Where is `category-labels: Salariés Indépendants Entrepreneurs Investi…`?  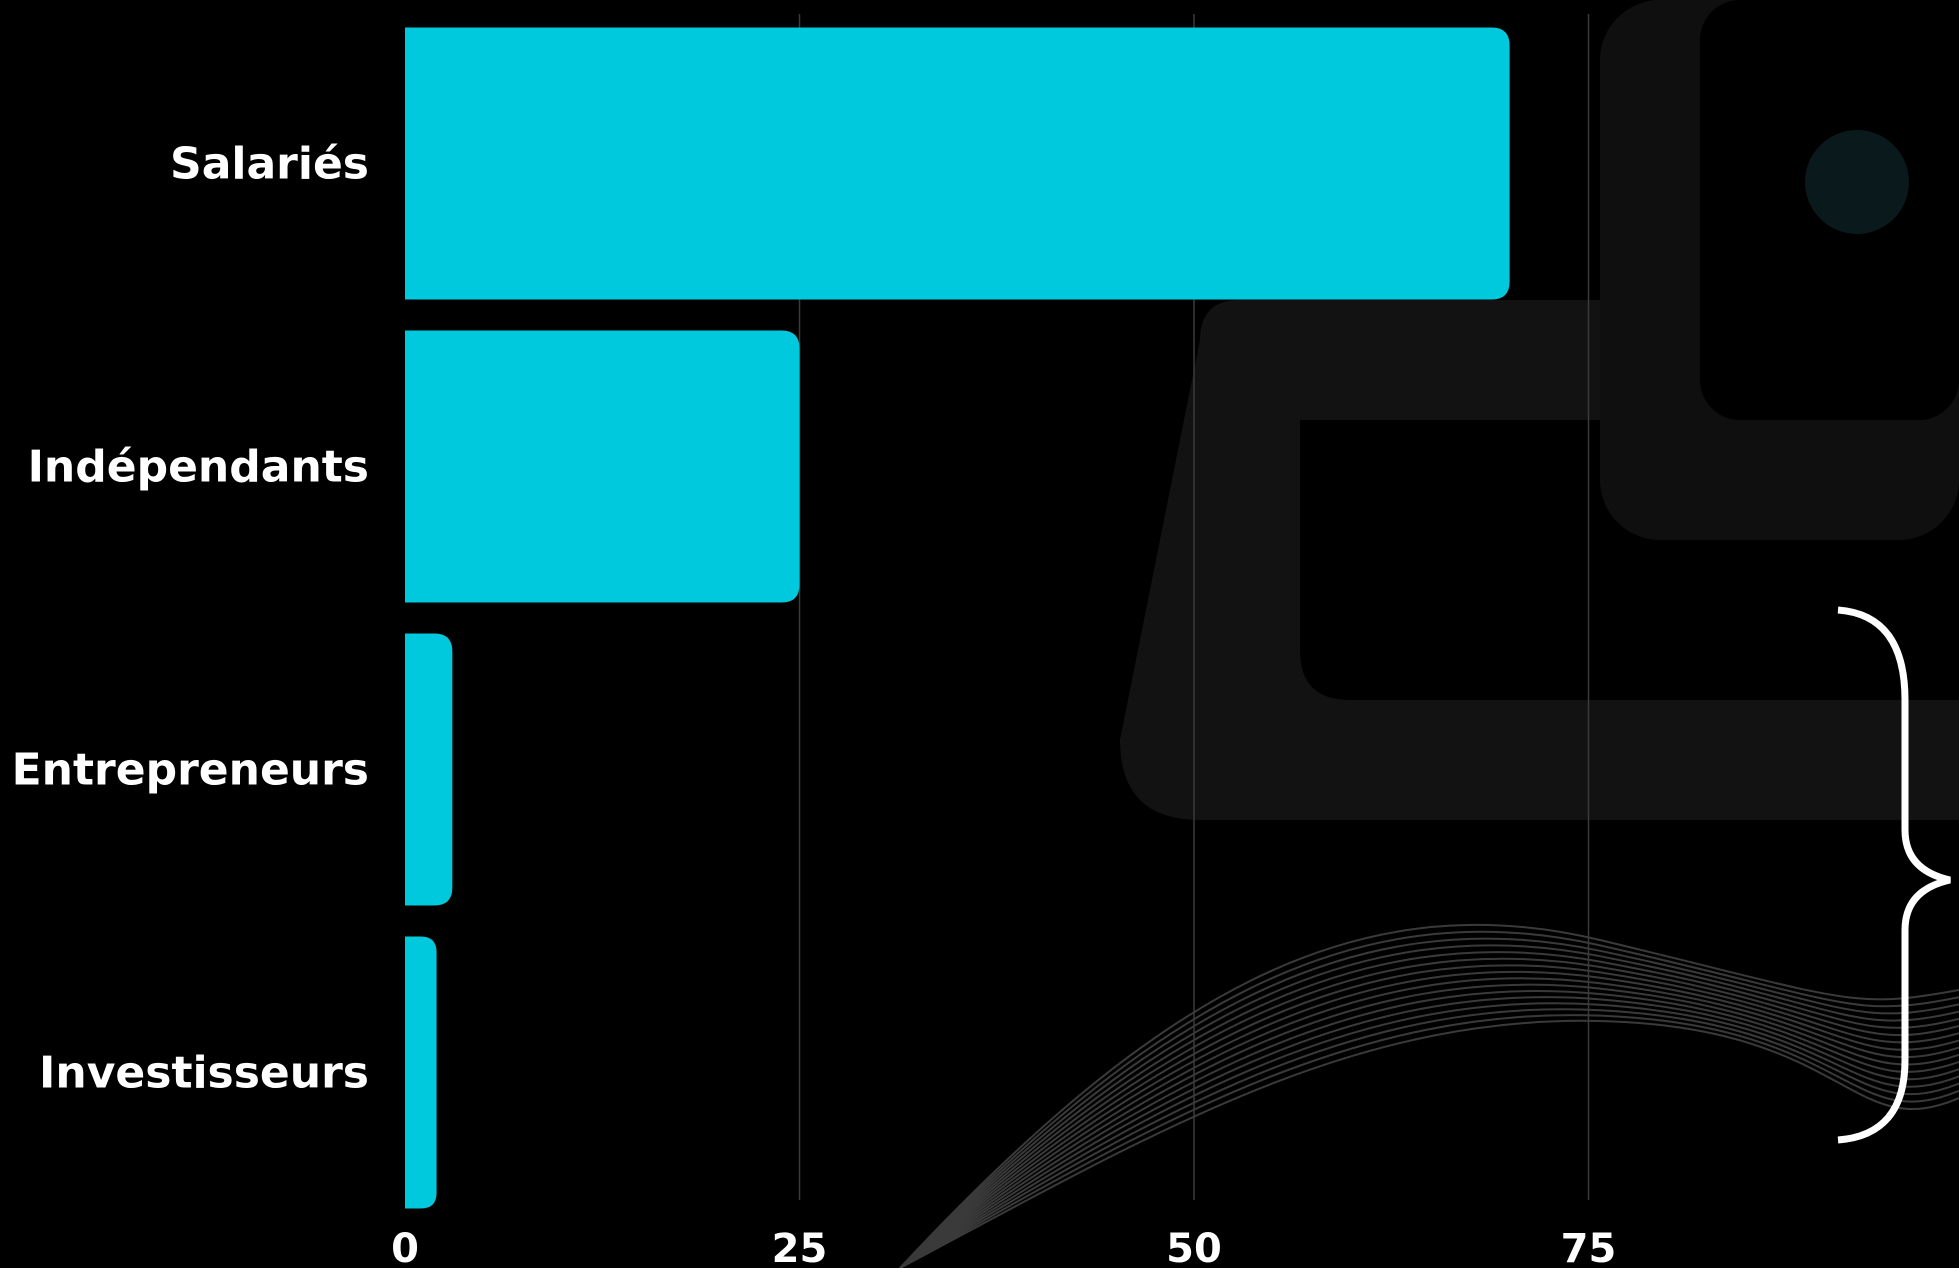 category-labels: Salariés Indépendants Entrepreneurs Investi… is located at coordinates (190, 619).